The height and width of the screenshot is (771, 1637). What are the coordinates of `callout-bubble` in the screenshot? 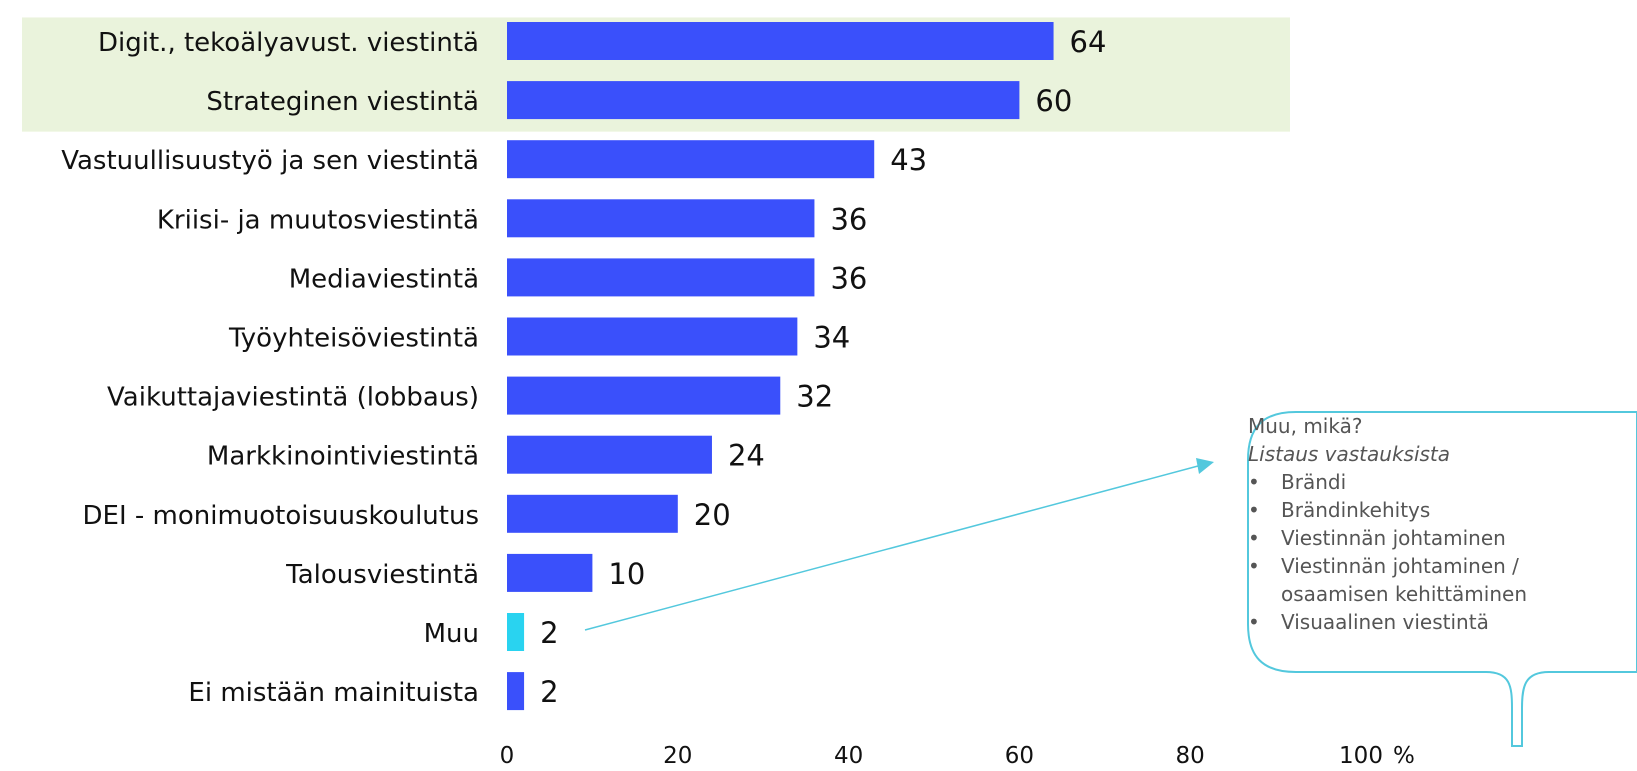 It's located at (1442, 579).